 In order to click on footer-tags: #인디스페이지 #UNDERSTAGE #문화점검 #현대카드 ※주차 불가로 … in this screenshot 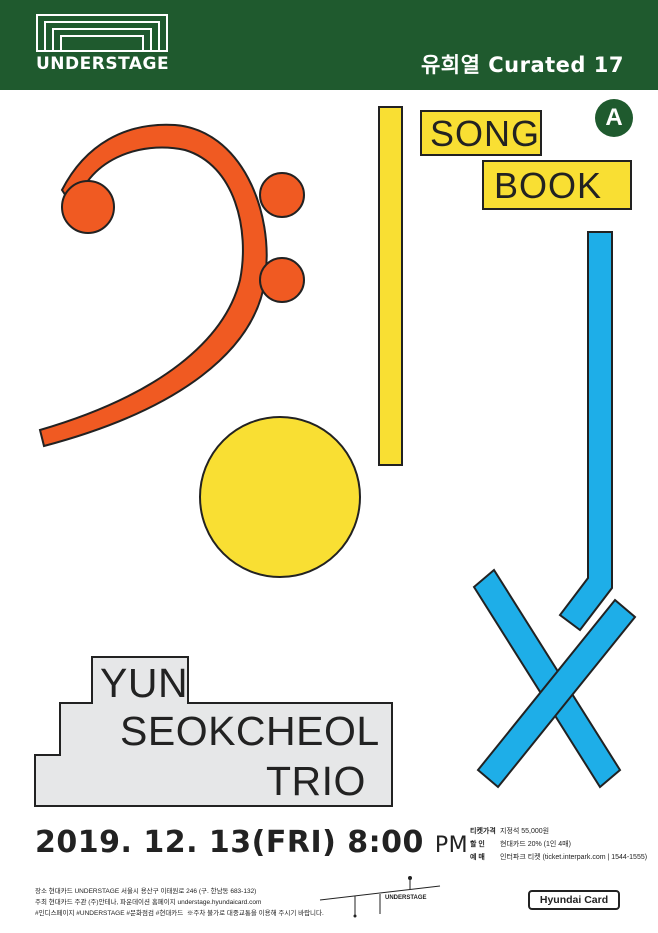, I will do `click(179, 912)`.